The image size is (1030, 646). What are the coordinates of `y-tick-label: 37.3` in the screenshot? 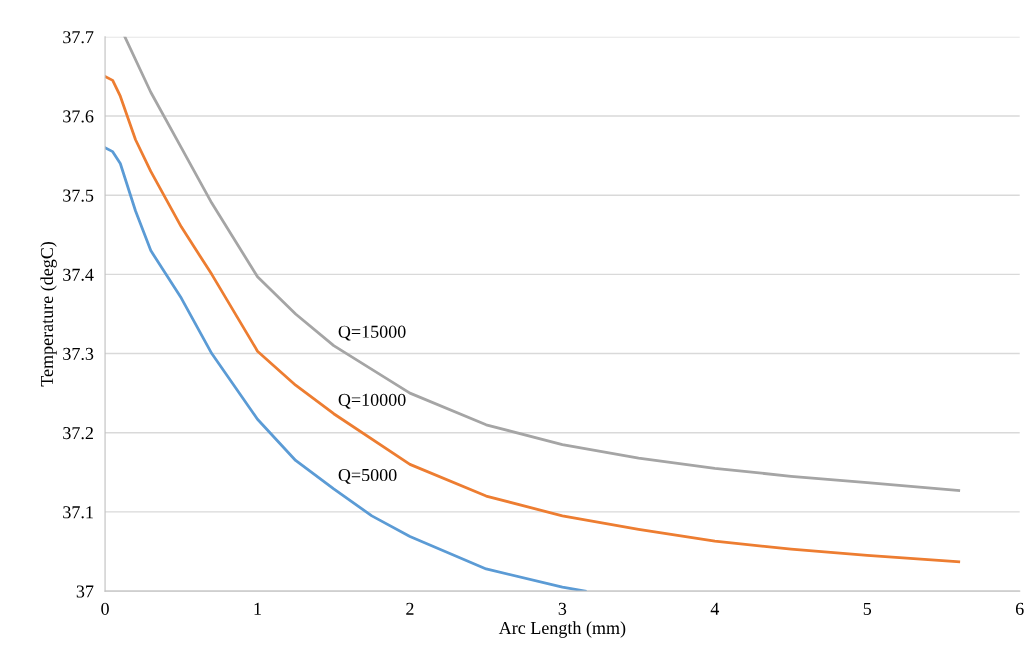 It's located at (78, 354).